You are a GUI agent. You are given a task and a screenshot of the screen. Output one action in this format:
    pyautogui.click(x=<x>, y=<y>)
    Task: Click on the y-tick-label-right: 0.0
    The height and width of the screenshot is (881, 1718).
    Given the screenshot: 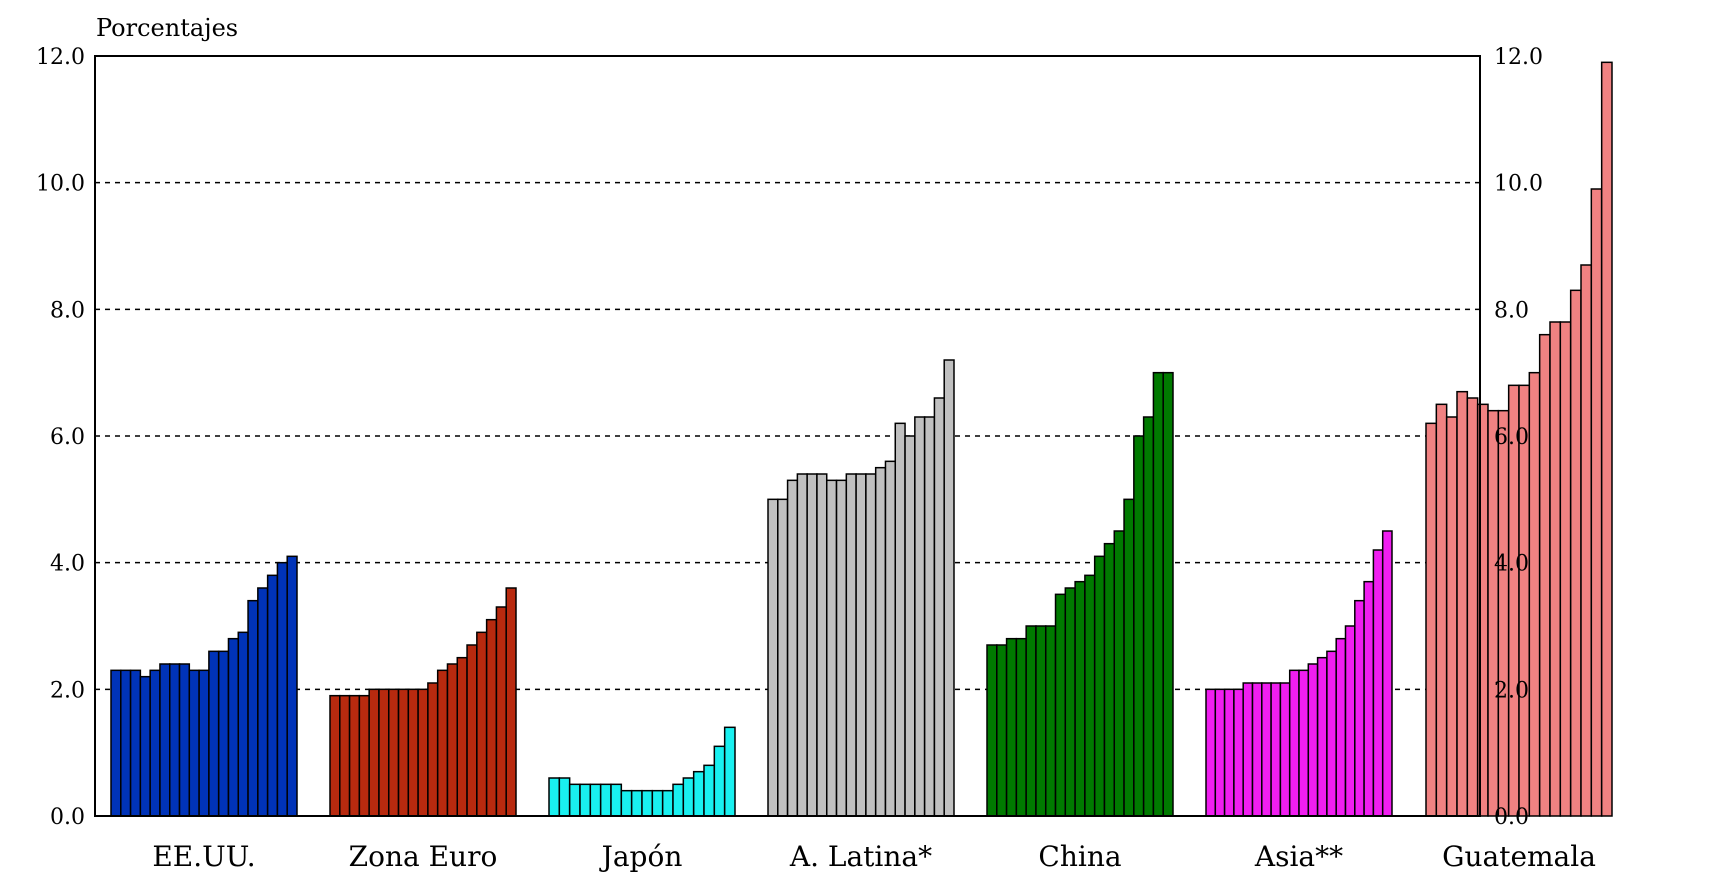 What is the action you would take?
    pyautogui.click(x=1511, y=817)
    